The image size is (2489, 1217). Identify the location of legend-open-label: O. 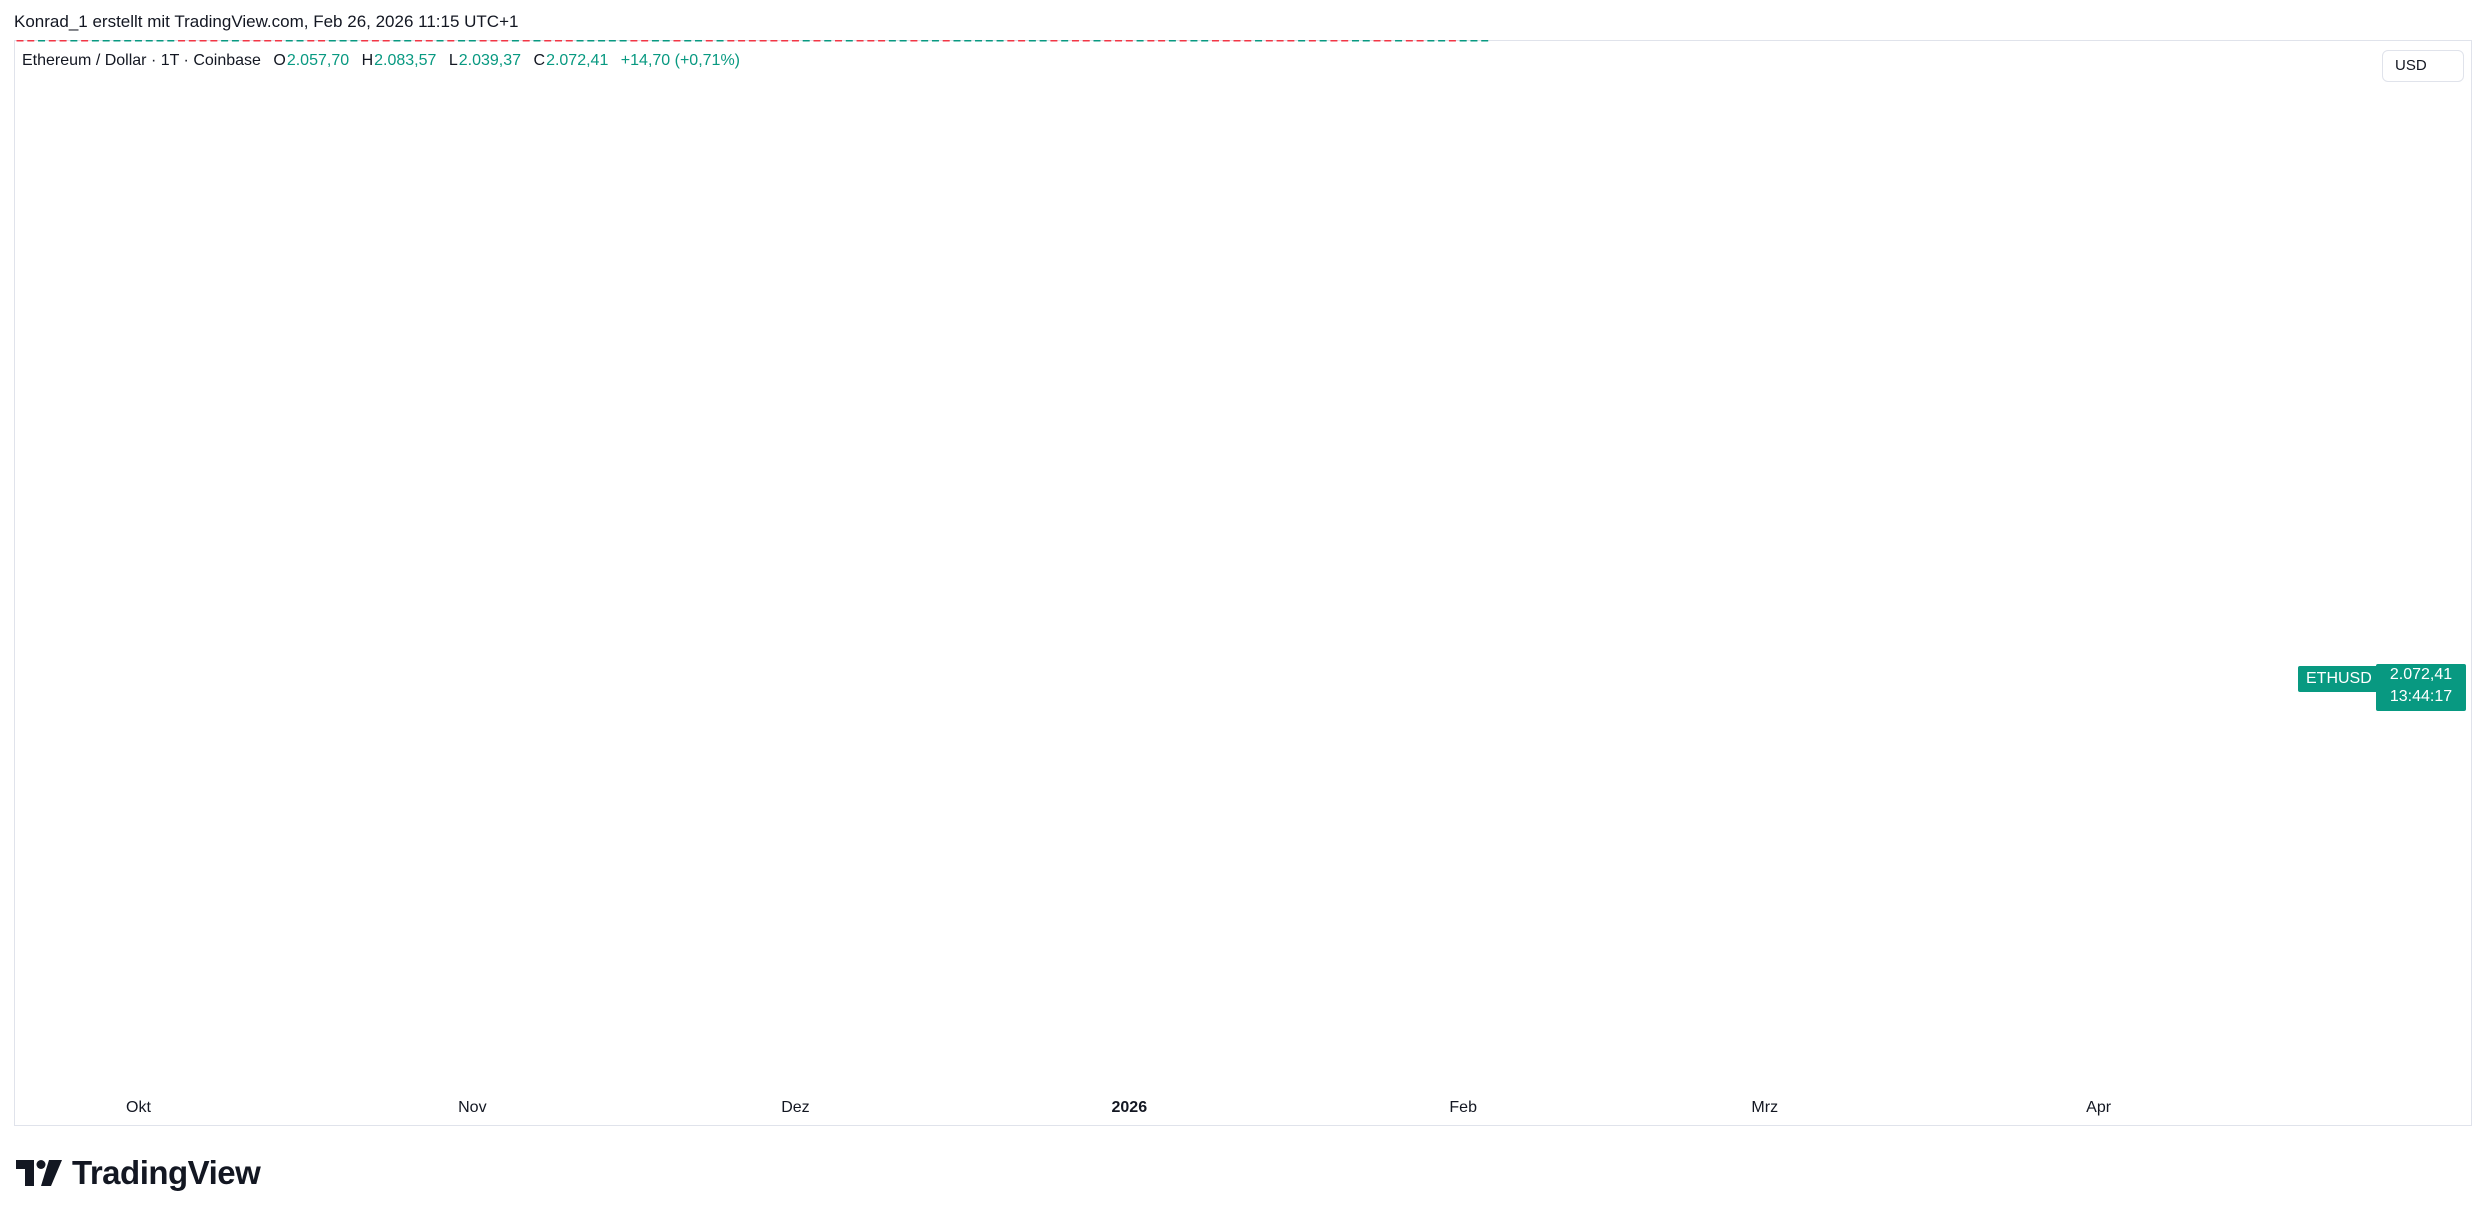
(279, 60).